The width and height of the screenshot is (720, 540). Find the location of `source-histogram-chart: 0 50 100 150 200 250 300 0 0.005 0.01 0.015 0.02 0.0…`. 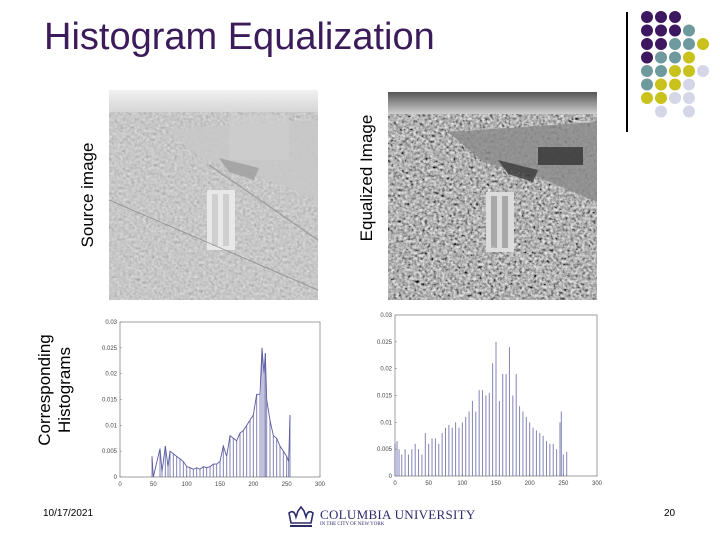

source-histogram-chart: 0 50 100 150 200 250 300 0 0.005 0.01 0.015 0.02 0.0… is located at coordinates (214, 404).